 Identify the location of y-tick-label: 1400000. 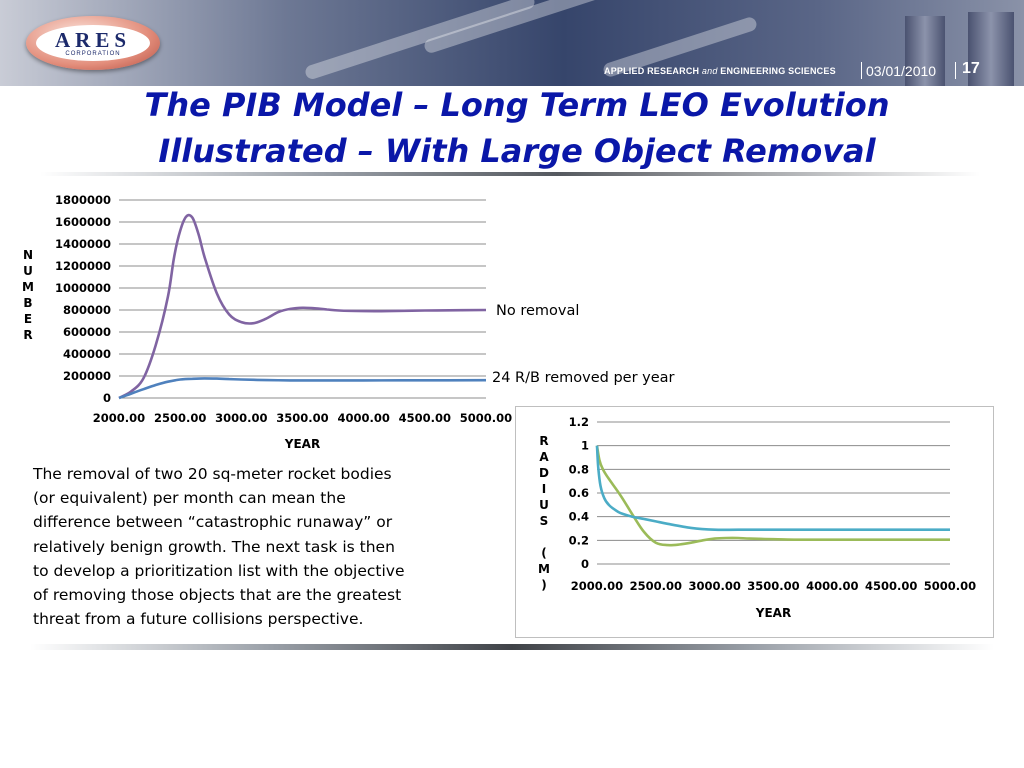
(83, 244).